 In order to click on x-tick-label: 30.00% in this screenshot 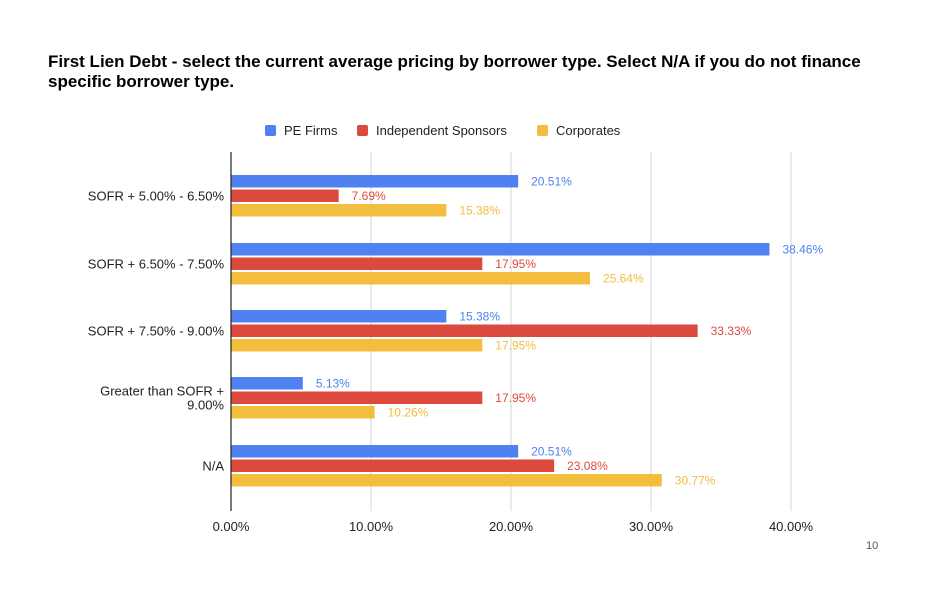, I will do `click(651, 526)`.